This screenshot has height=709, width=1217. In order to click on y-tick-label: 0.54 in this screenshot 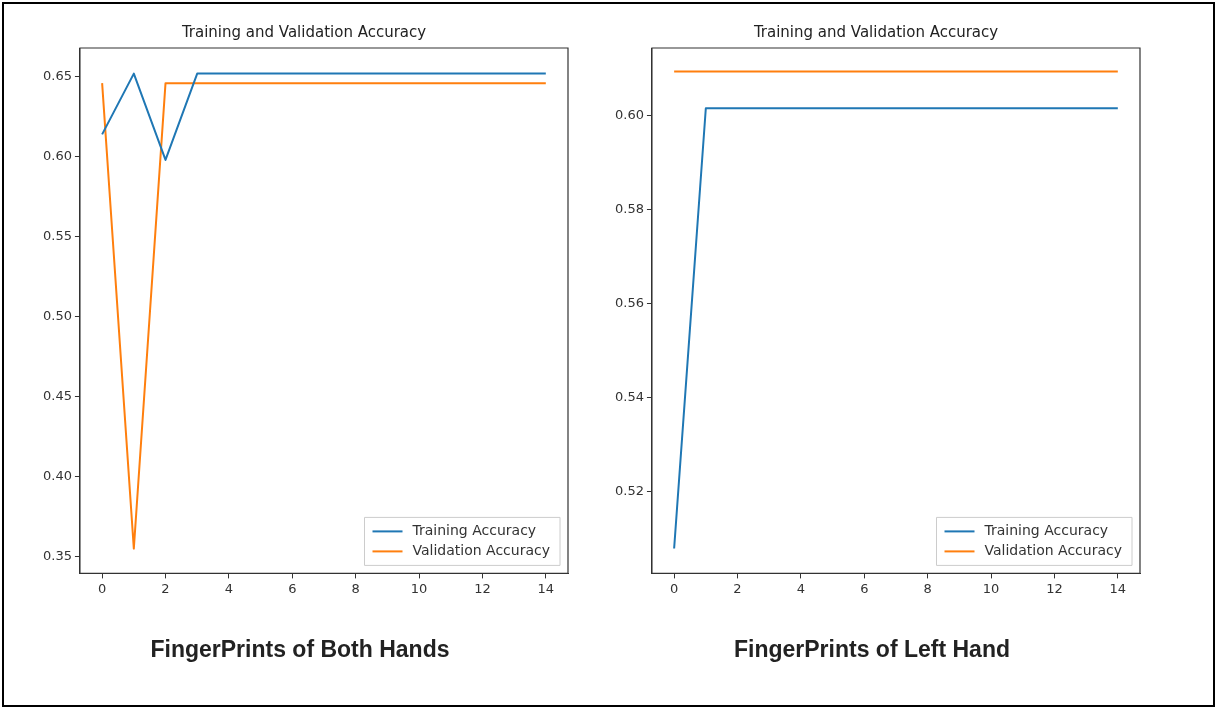, I will do `click(629, 397)`.